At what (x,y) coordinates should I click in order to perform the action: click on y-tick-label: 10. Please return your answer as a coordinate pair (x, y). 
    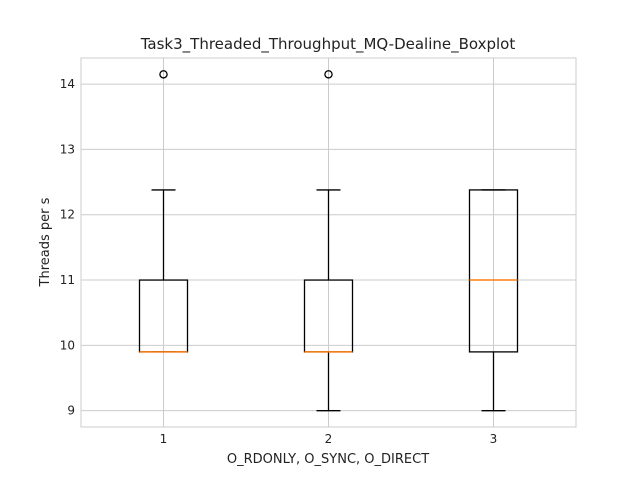
    Looking at the image, I should click on (67, 345).